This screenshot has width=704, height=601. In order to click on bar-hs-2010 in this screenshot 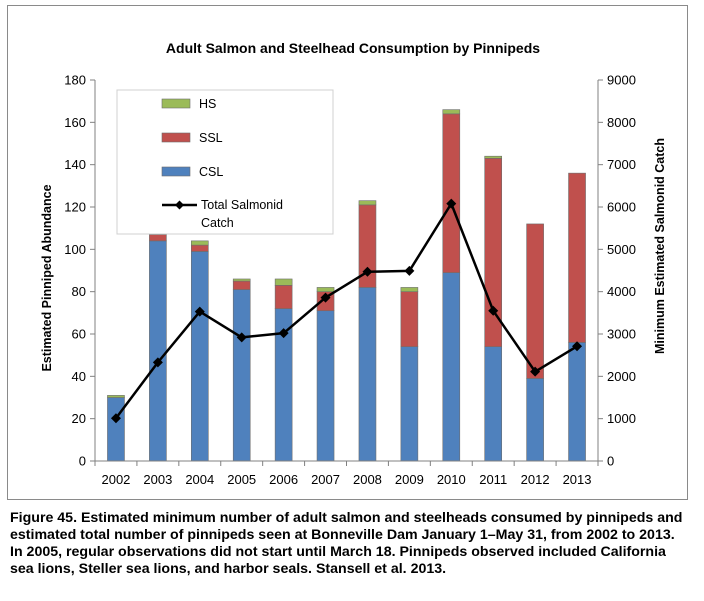, I will do `click(451, 112)`.